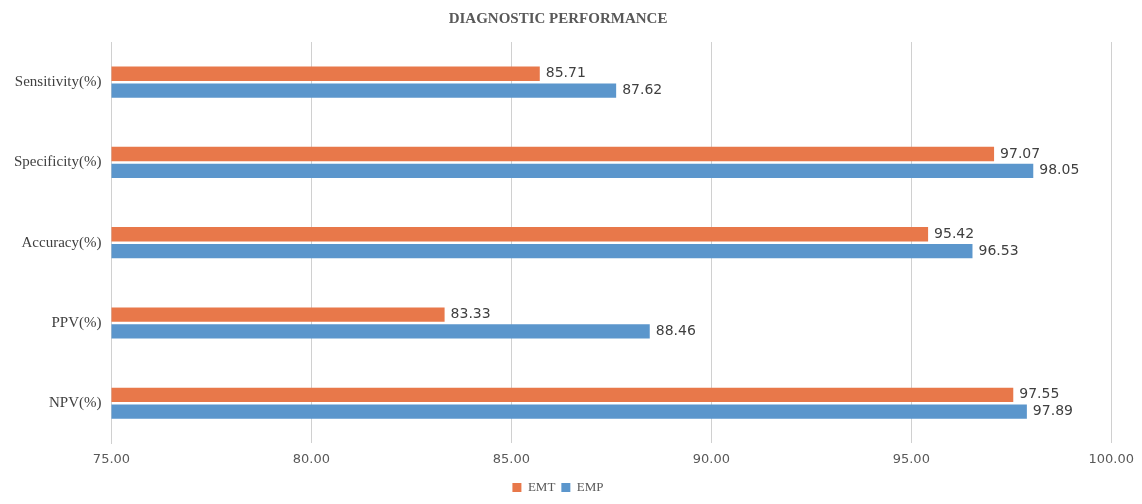 The width and height of the screenshot is (1142, 504). I want to click on data-label: 97.07, so click(1020, 152).